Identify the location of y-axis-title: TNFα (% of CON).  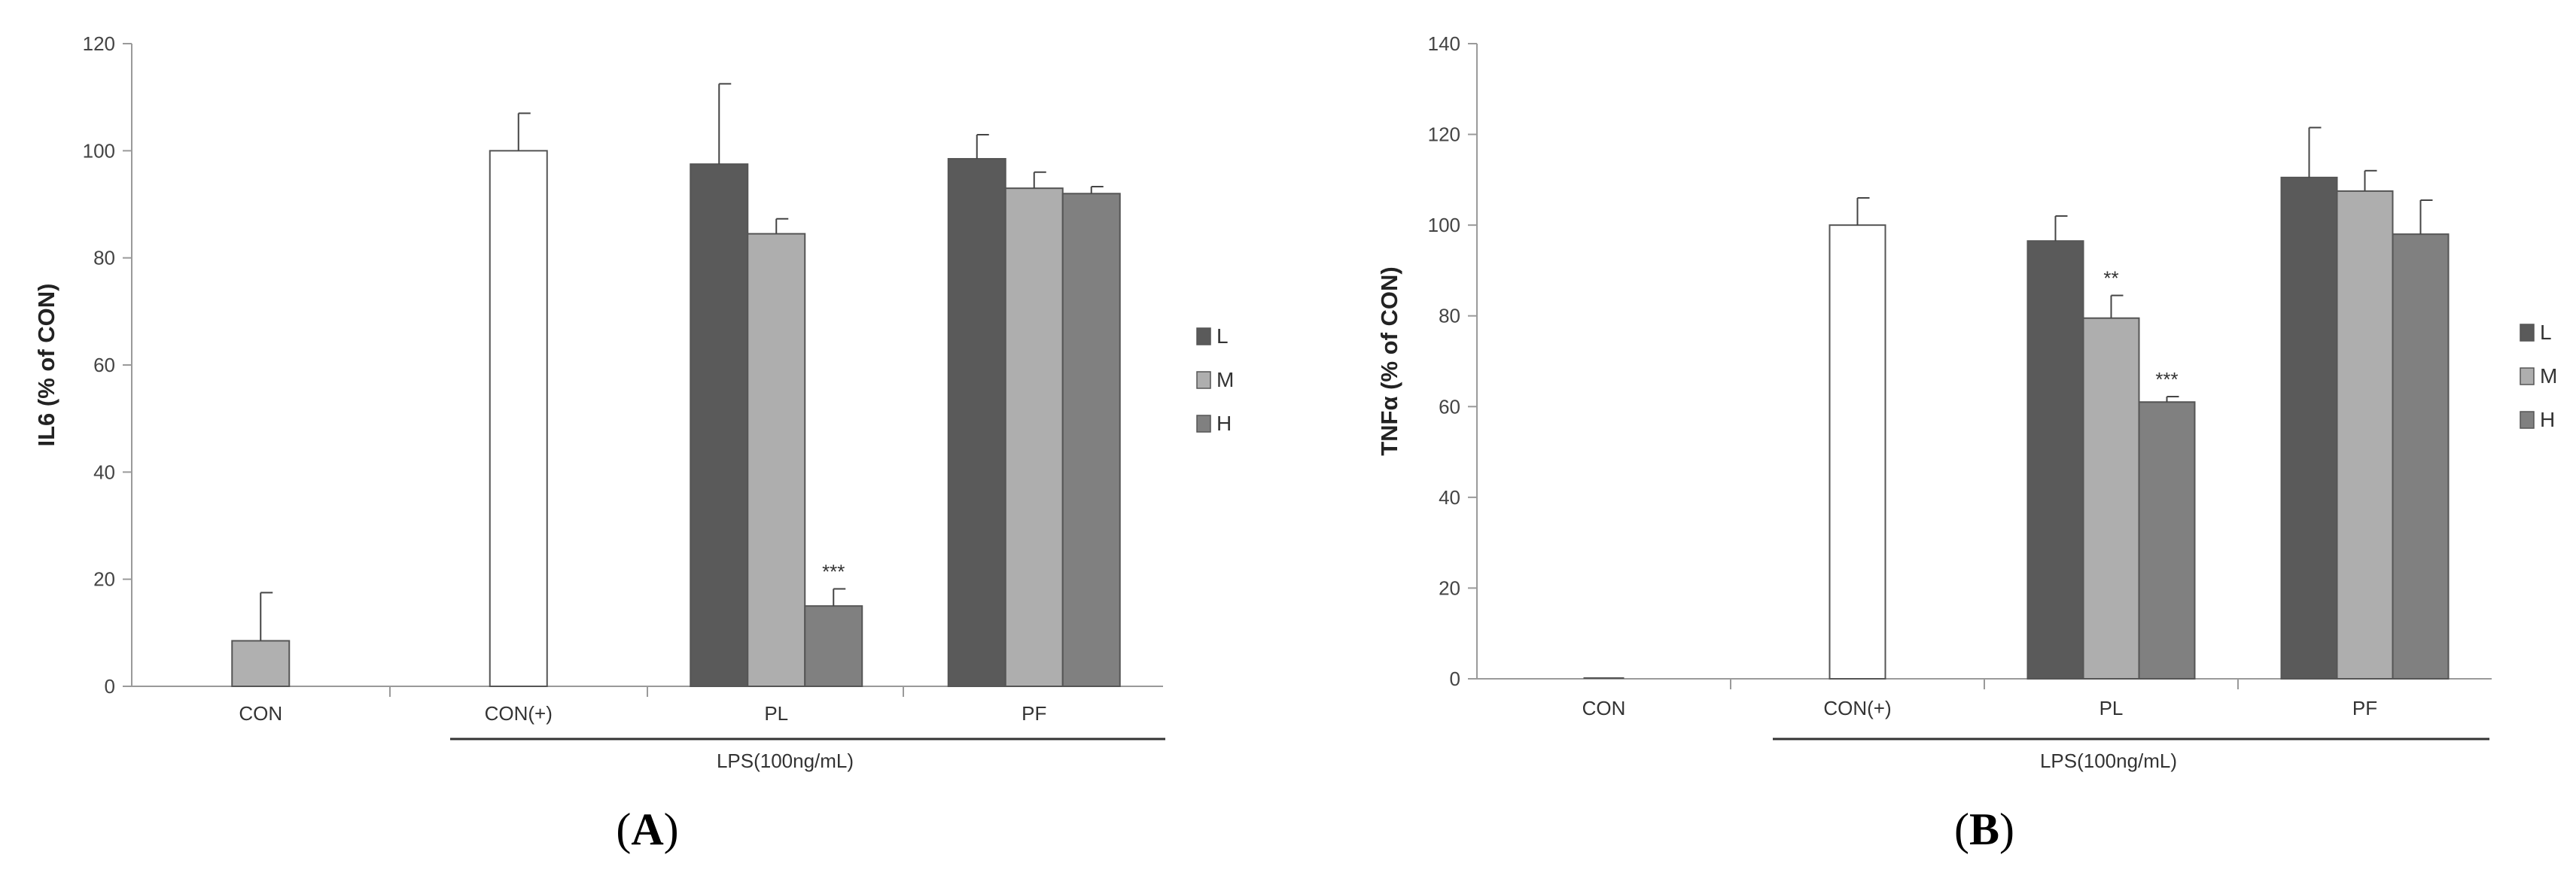
(1389, 361).